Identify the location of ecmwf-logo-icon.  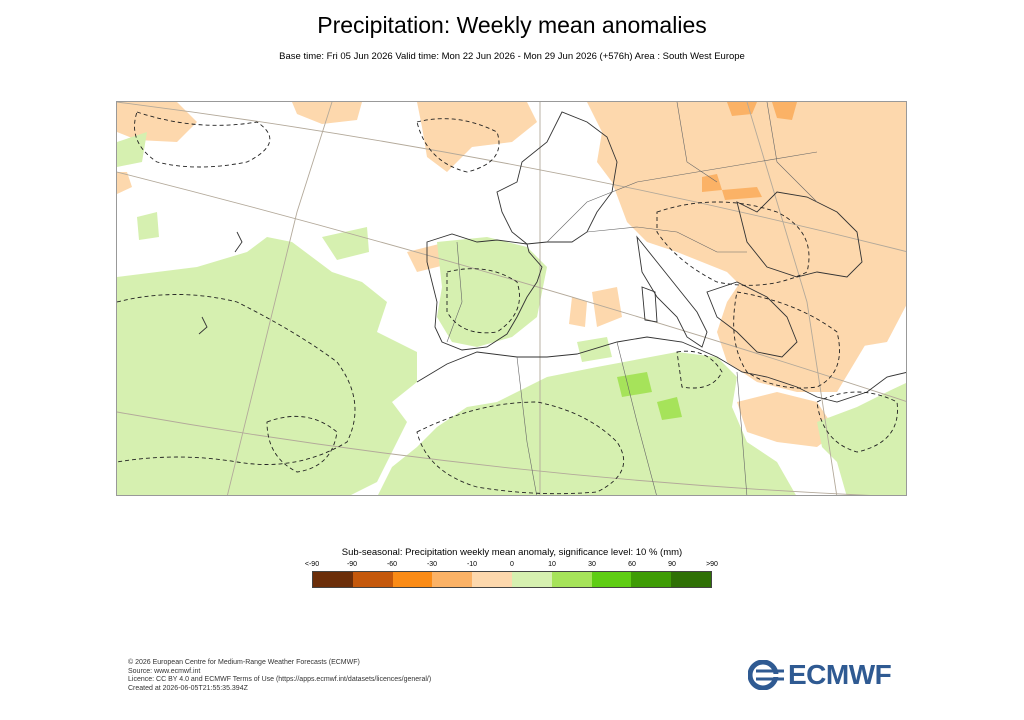
(766, 675).